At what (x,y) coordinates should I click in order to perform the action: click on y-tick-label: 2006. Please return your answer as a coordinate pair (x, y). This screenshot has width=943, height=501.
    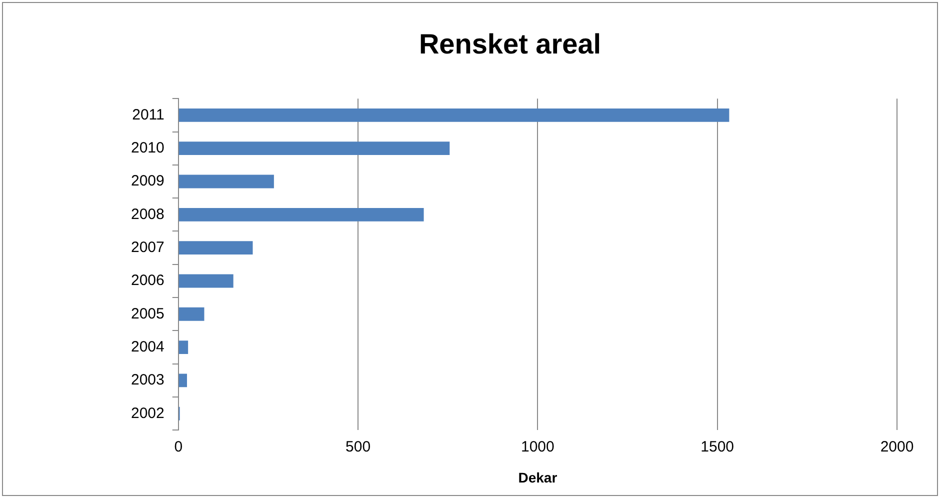
    Looking at the image, I should click on (147, 281).